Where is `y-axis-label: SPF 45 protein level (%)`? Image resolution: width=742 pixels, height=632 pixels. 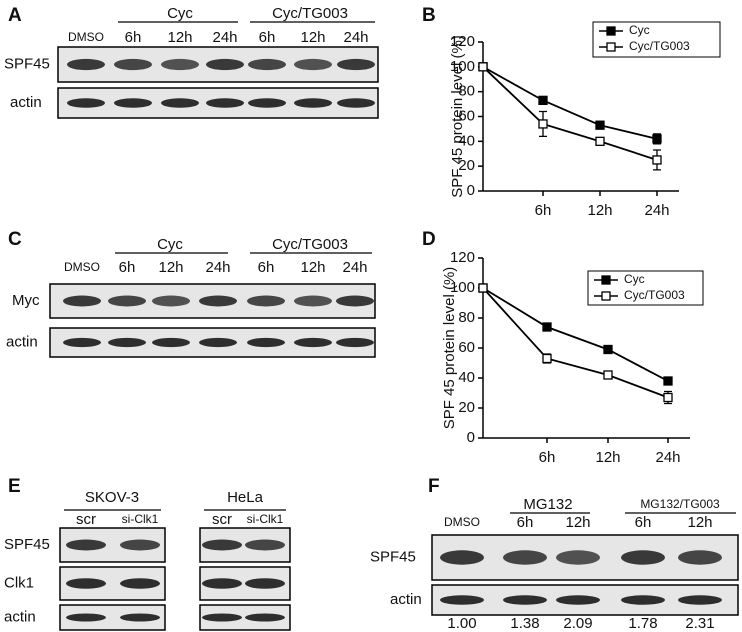 y-axis-label: SPF 45 protein level (%) is located at coordinates (457, 116).